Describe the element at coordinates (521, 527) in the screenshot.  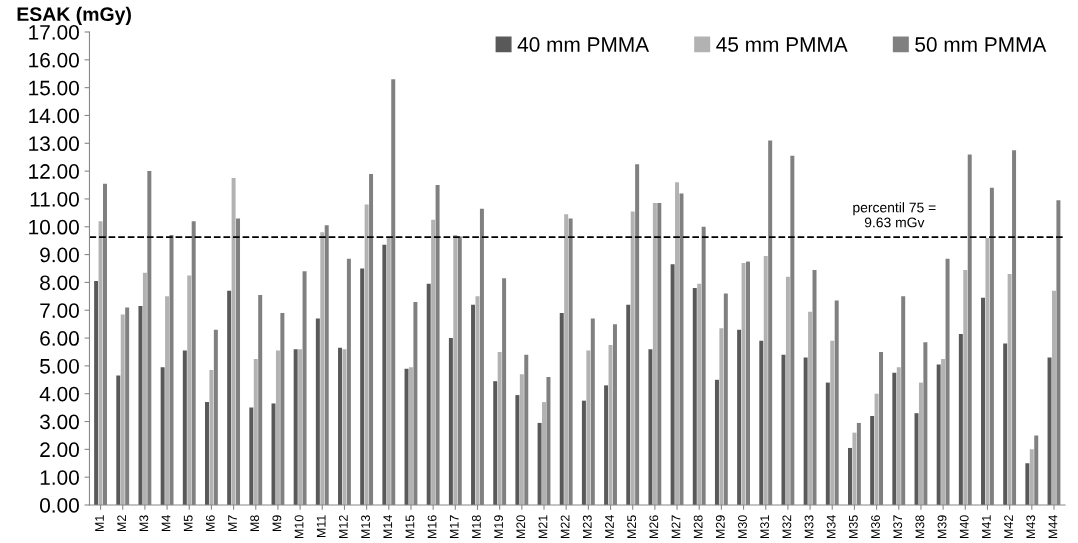
I see `x-tick-label: M20` at that location.